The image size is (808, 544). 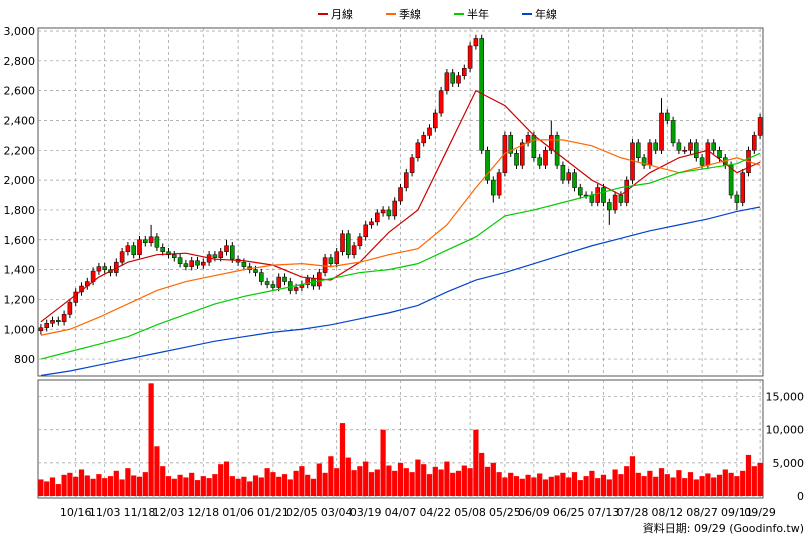 What do you see at coordinates (20, 31) in the screenshot?
I see `y-tick-label: 3,000` at bounding box center [20, 31].